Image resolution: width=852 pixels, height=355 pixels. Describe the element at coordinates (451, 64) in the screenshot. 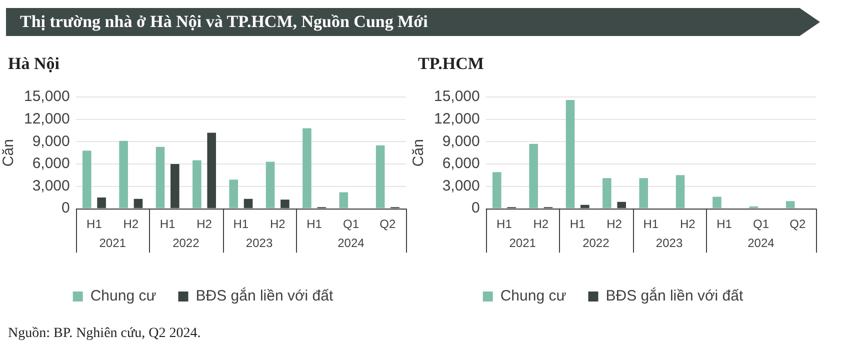

I see `chart-title: TP.HCM` at that location.